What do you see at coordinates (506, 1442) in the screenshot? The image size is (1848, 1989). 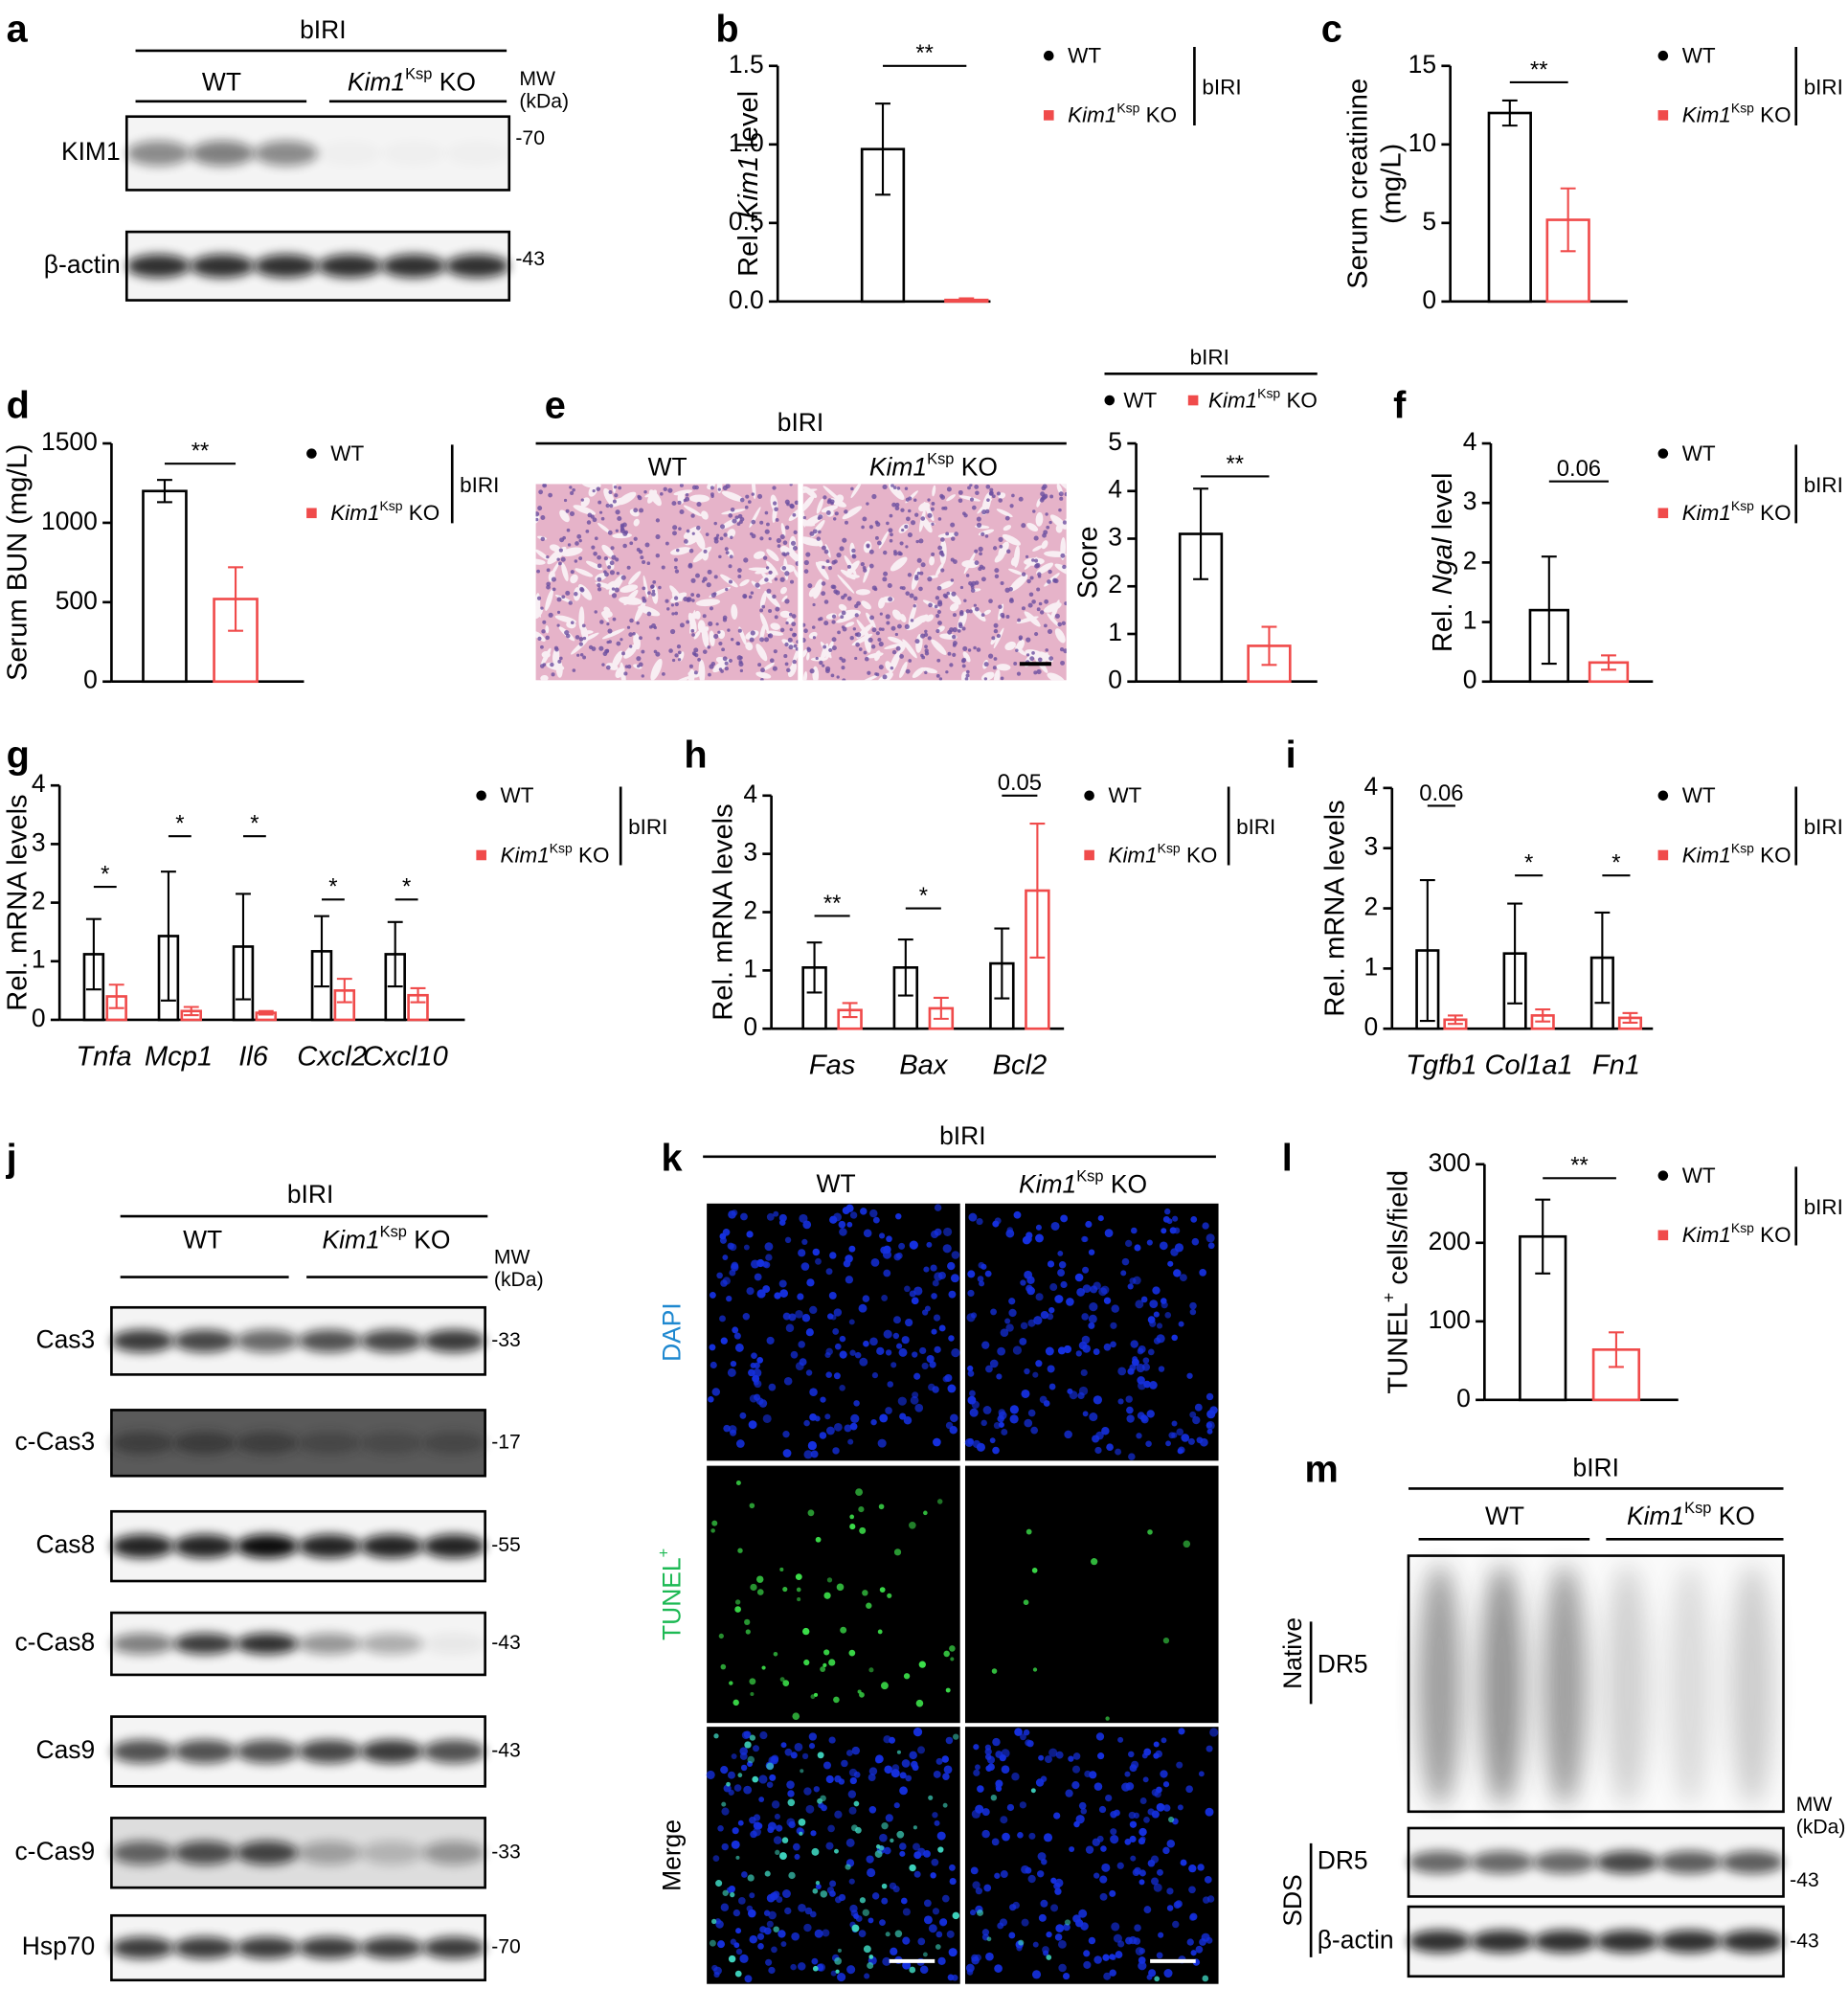 I see `mw-value: -17` at bounding box center [506, 1442].